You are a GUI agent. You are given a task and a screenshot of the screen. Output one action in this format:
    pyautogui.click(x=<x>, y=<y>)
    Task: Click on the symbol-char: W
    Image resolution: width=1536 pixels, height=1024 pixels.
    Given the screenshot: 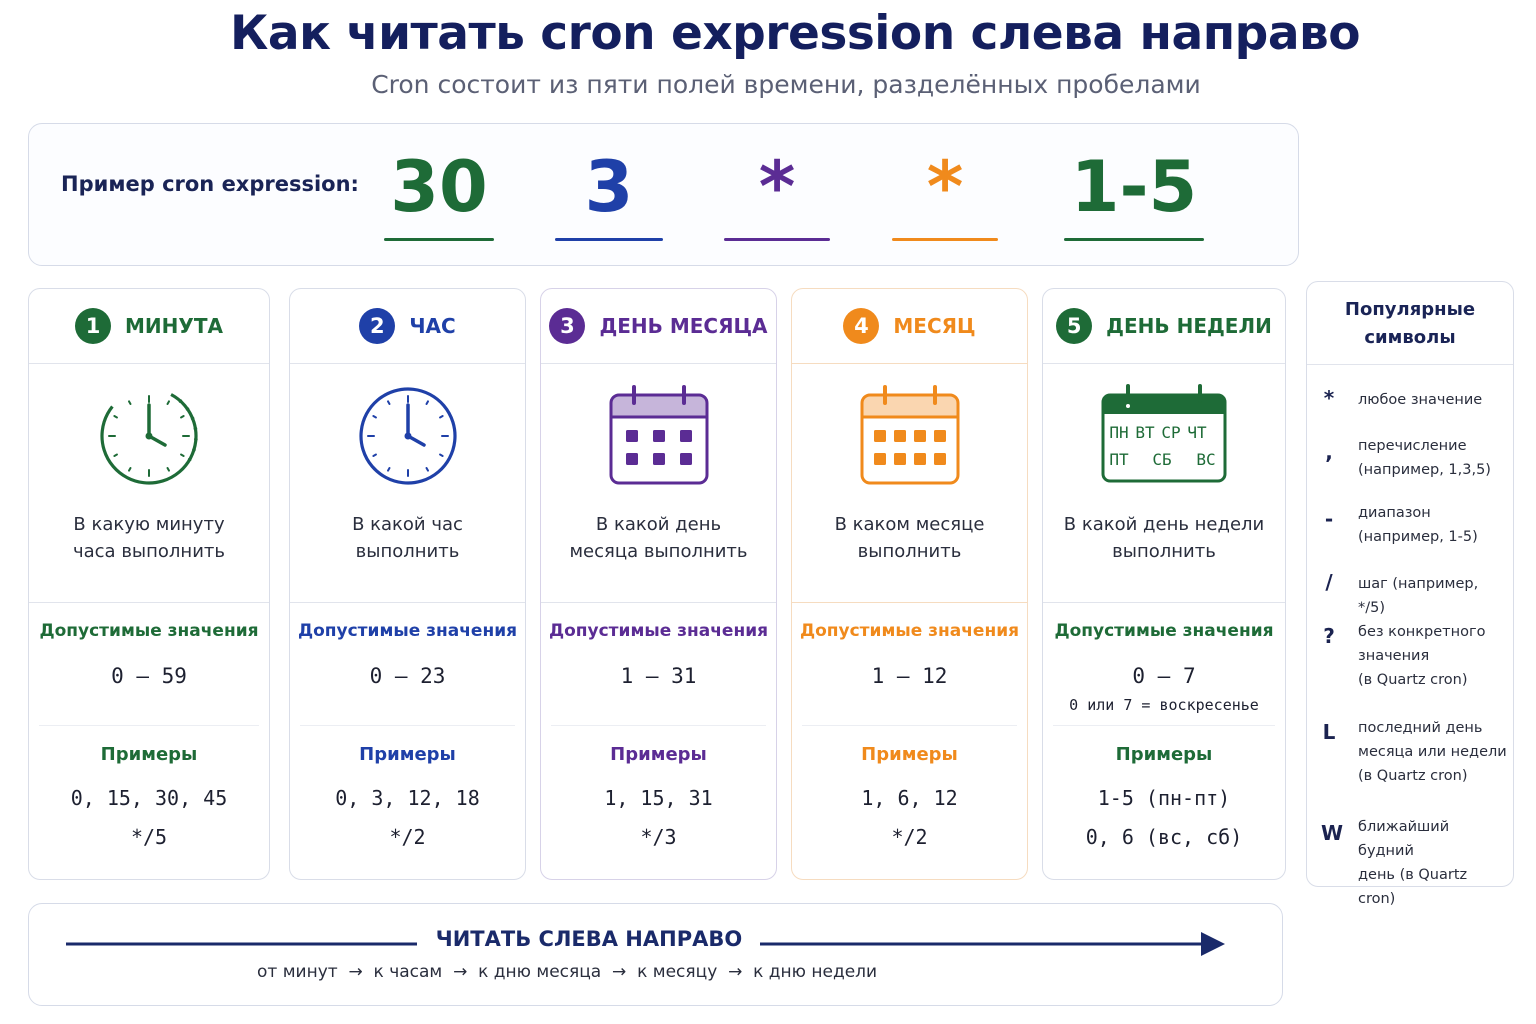 What is the action you would take?
    pyautogui.click(x=1332, y=833)
    